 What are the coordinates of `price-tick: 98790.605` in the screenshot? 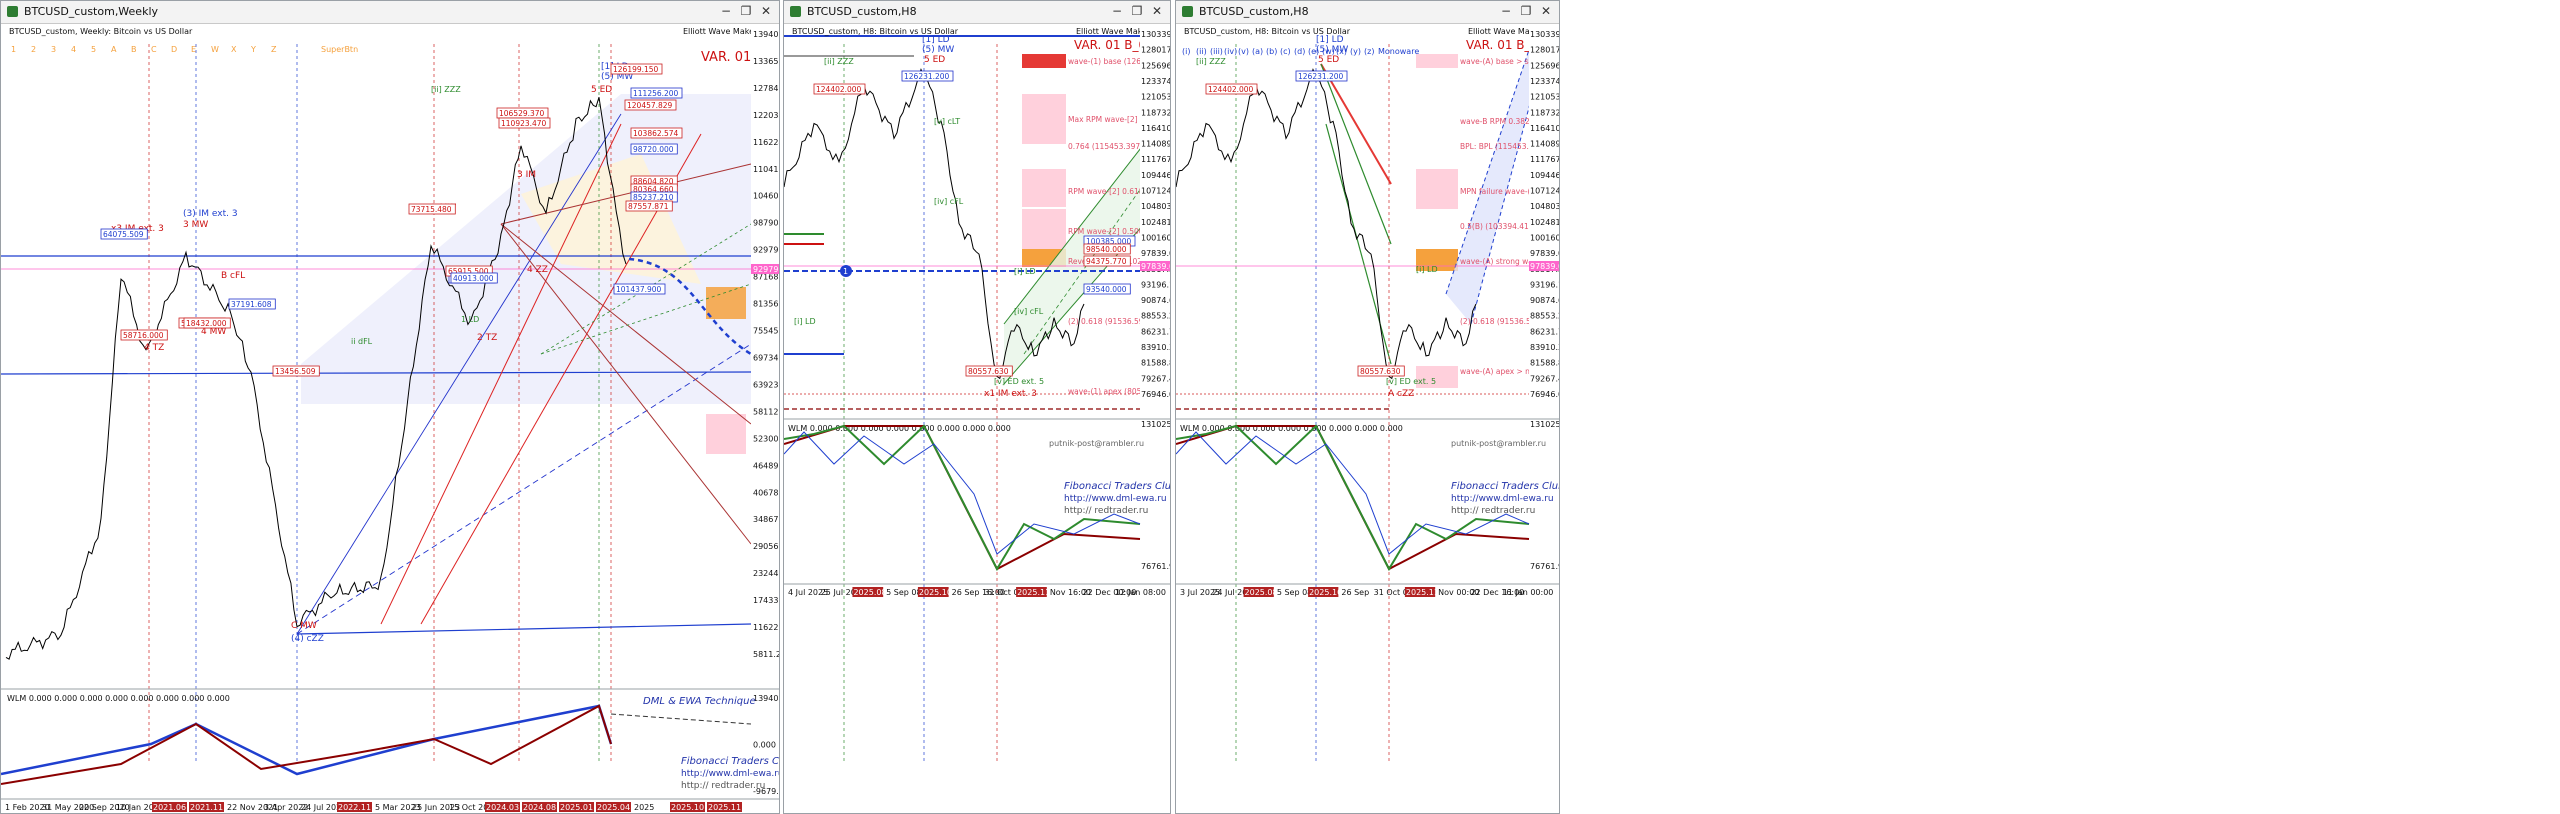 It's located at (766, 223).